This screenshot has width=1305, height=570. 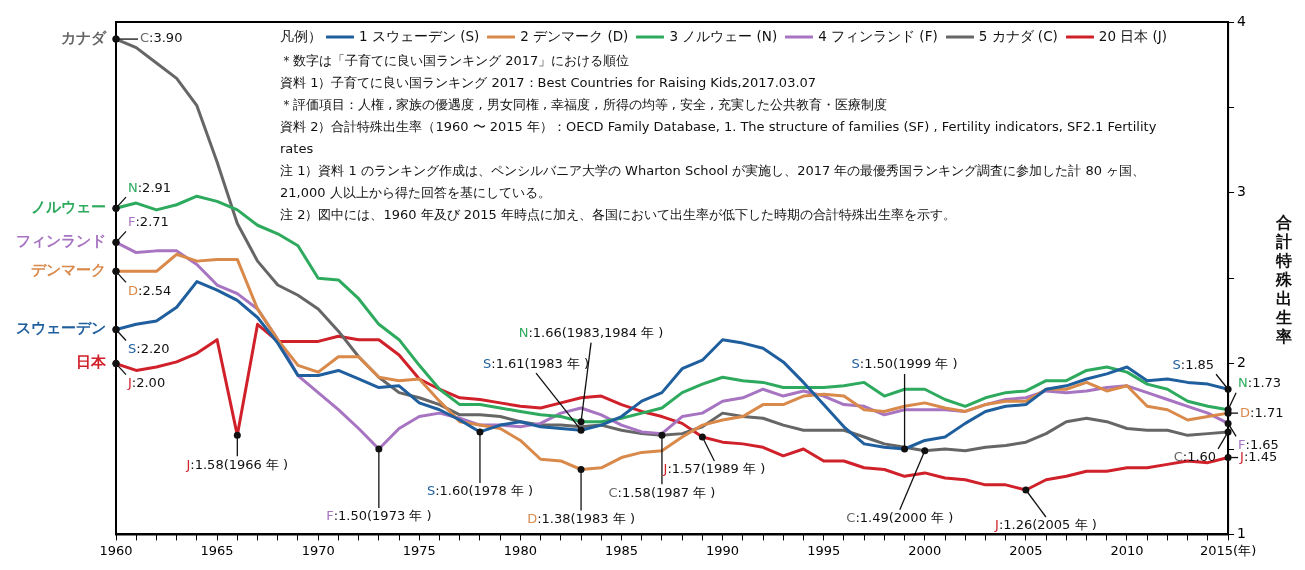 What do you see at coordinates (91, 362) in the screenshot?
I see `annotation: 日本` at bounding box center [91, 362].